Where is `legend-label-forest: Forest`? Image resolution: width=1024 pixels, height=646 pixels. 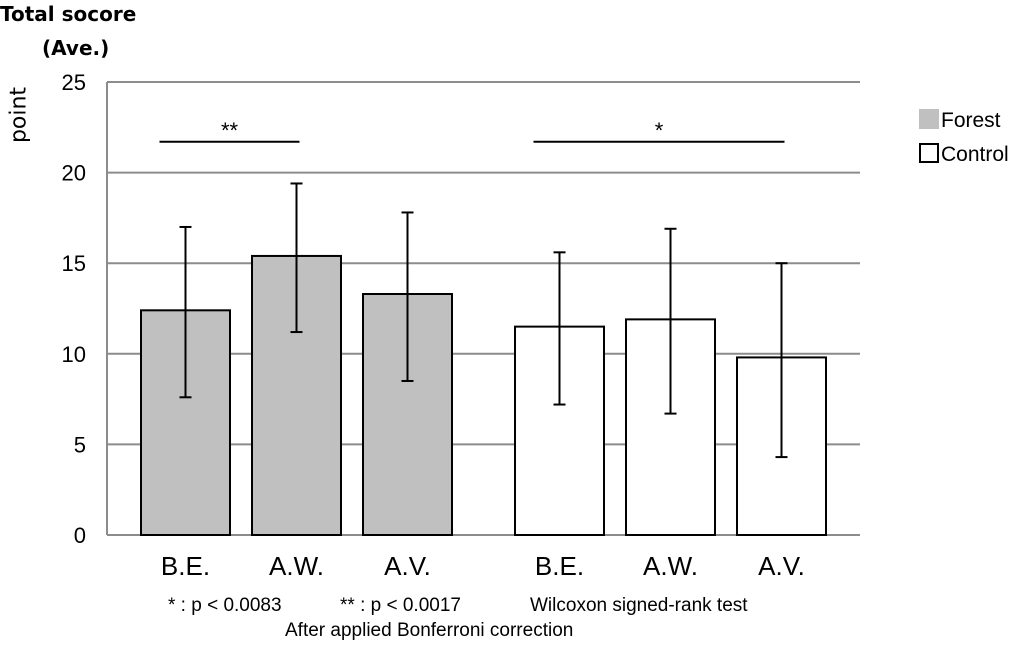
legend-label-forest: Forest is located at coordinates (971, 120).